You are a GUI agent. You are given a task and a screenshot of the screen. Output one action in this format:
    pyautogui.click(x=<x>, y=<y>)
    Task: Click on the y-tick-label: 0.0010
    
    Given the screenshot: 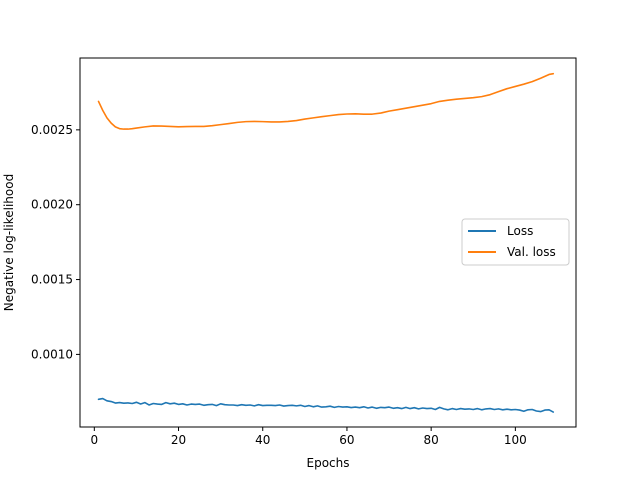 What is the action you would take?
    pyautogui.click(x=52, y=354)
    